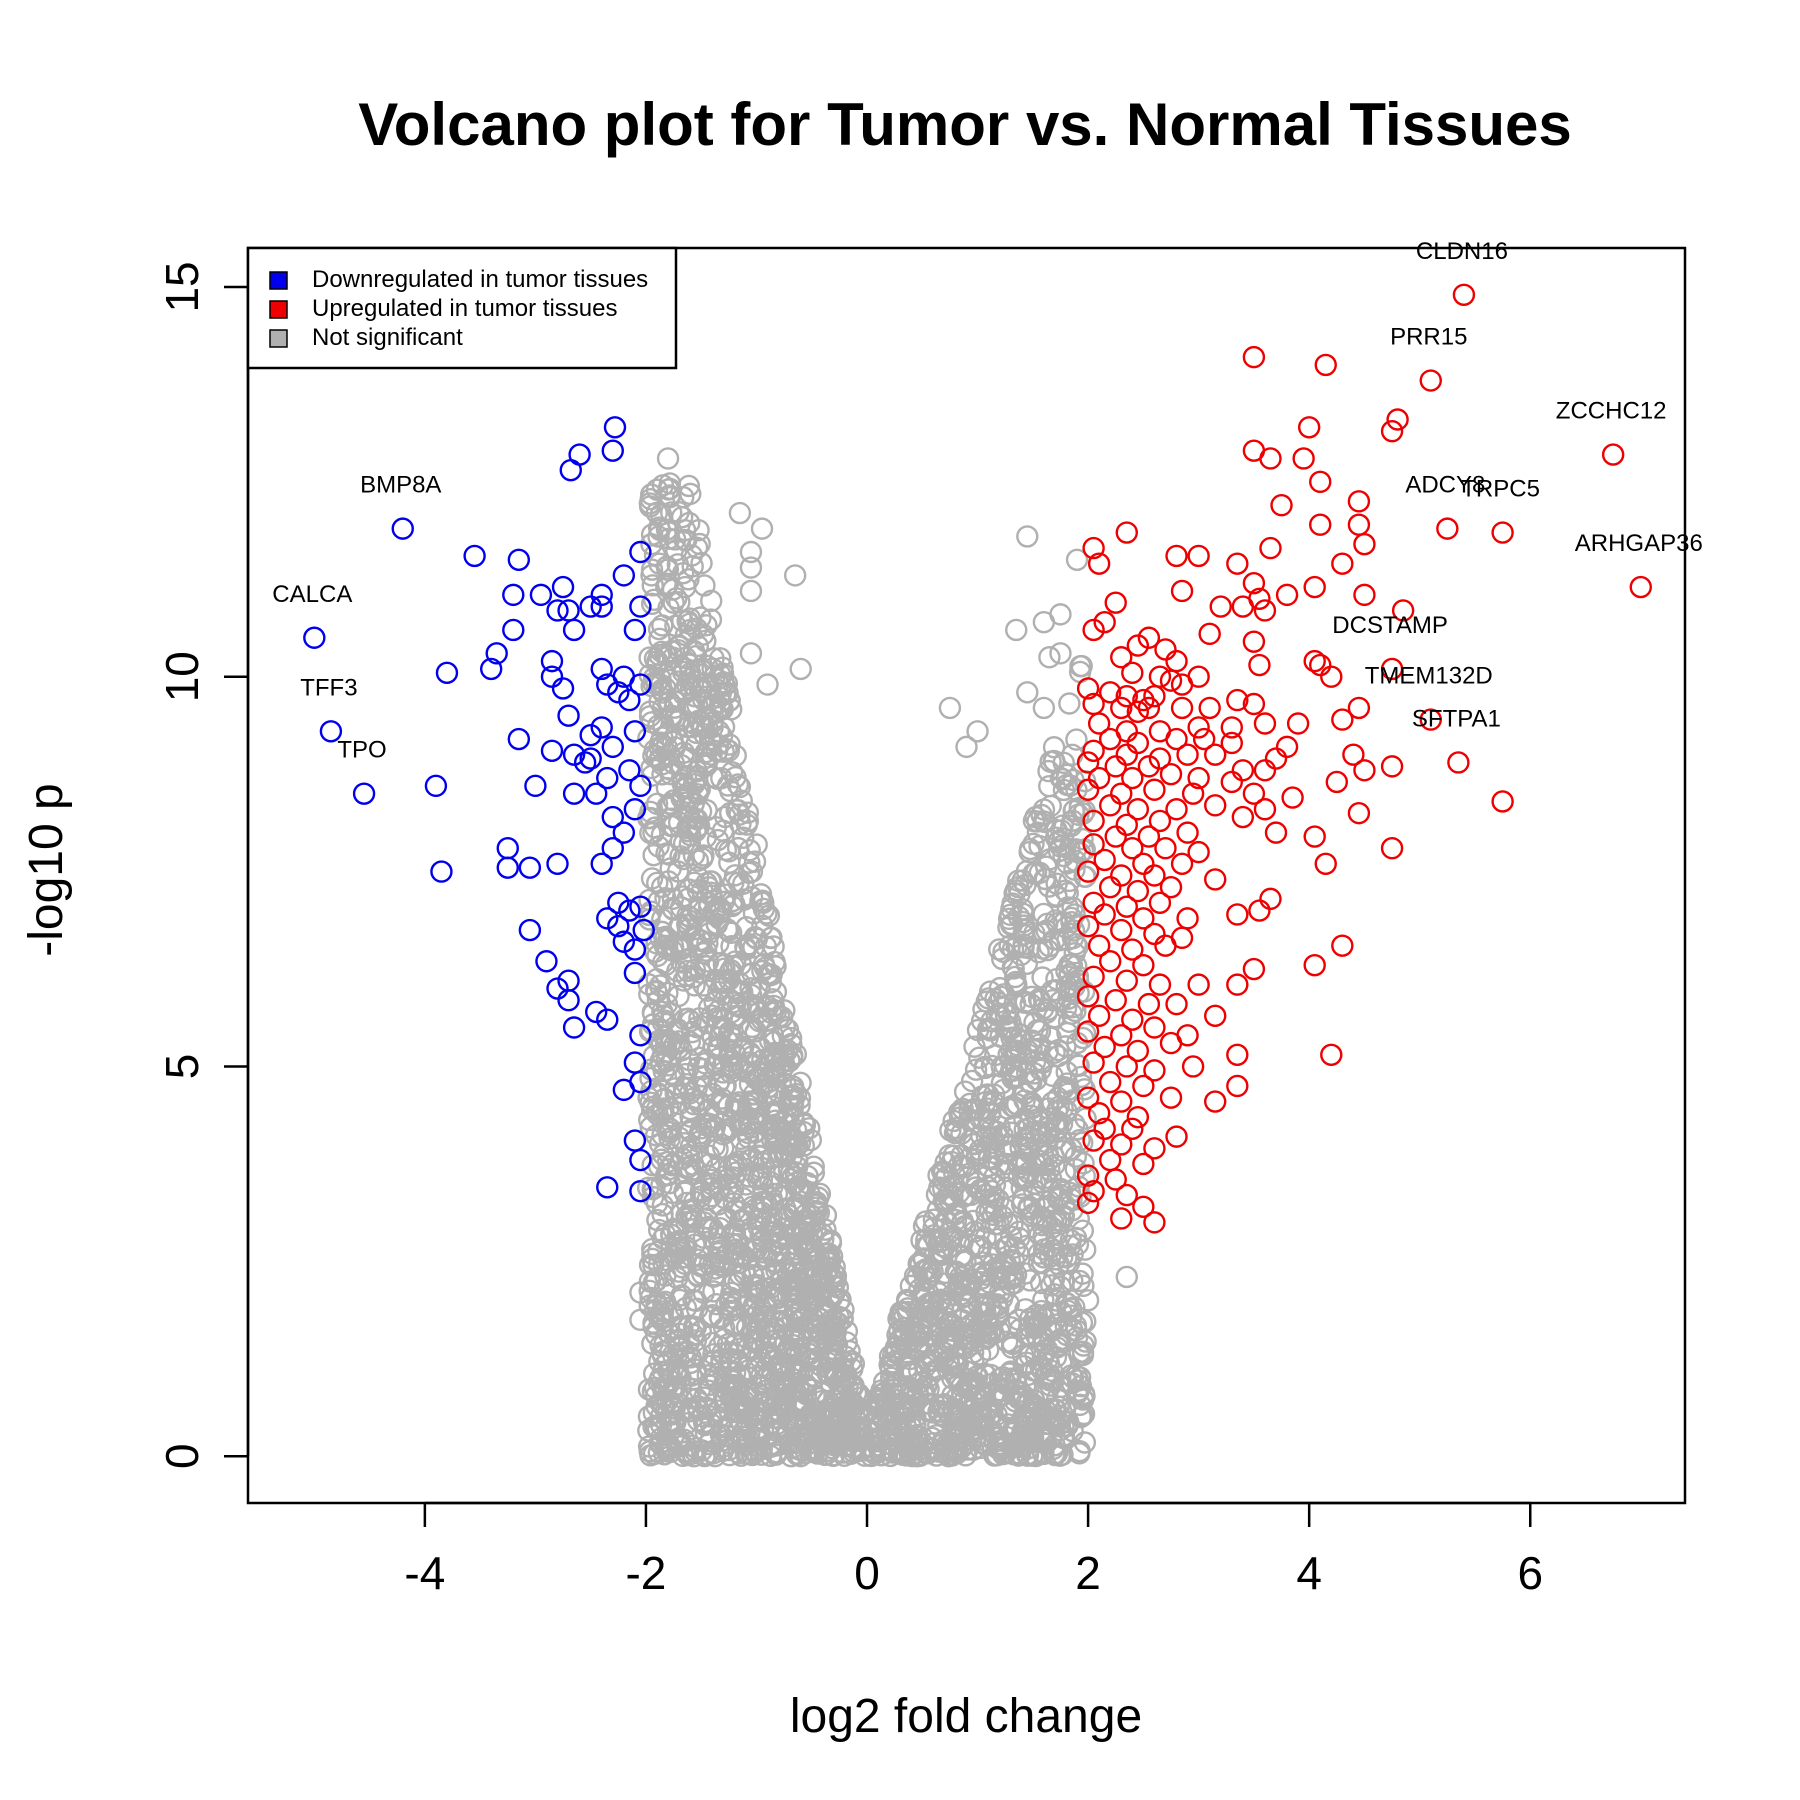 This screenshot has height=1800, width=1800. I want to click on gene-label: PRR15, so click(1428, 337).